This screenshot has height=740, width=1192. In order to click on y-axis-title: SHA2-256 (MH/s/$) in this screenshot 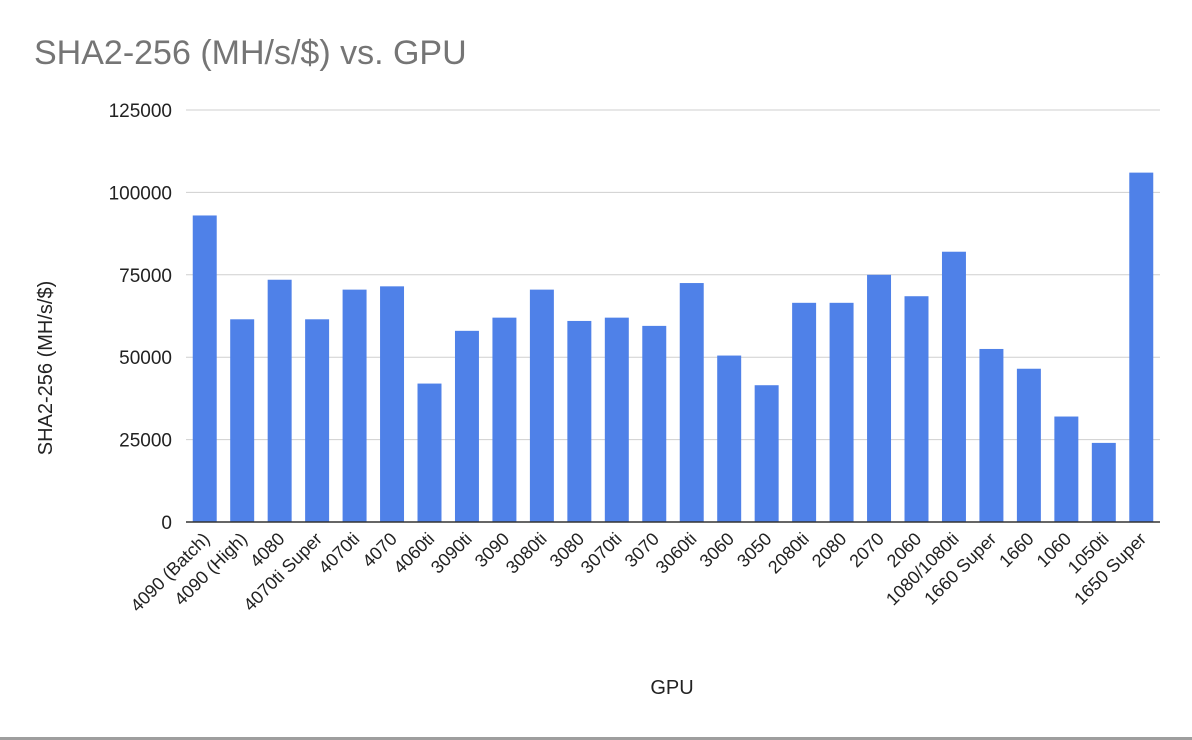, I will do `click(46, 368)`.